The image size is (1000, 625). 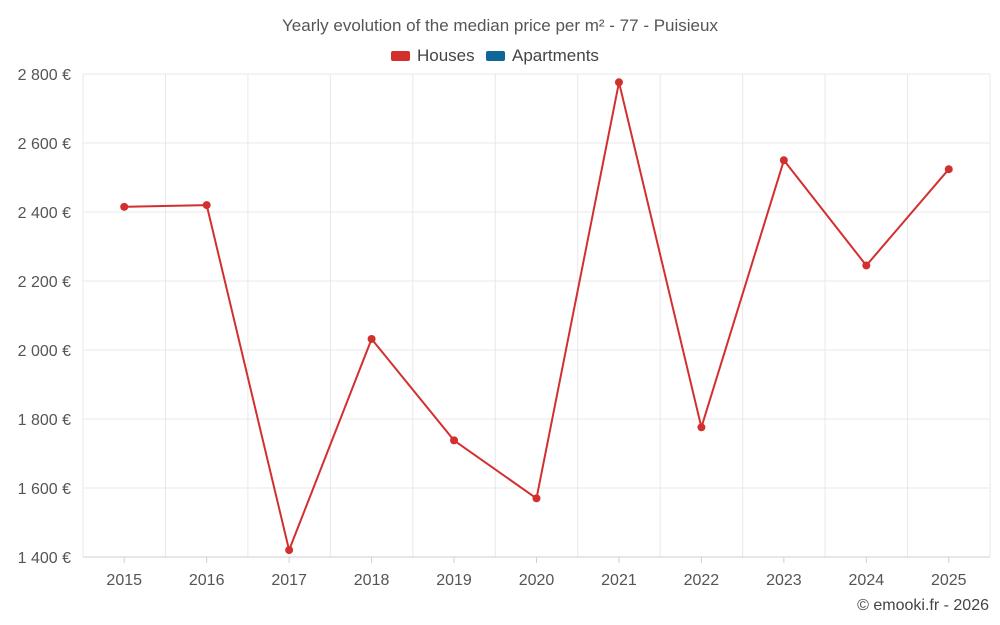 I want to click on data-point-2021, so click(x=618, y=82).